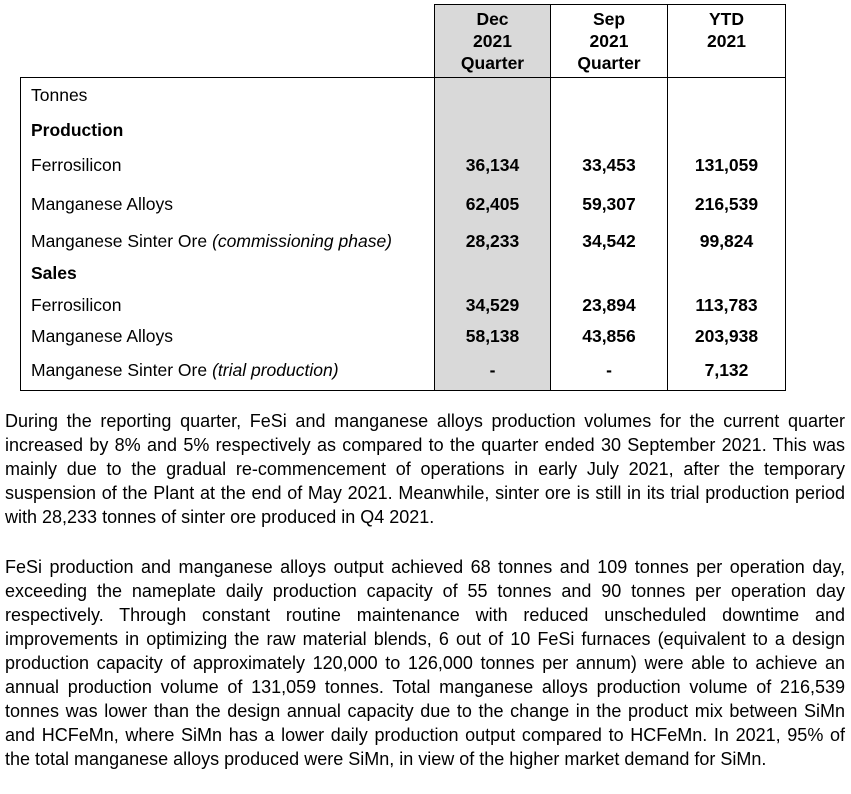  I want to click on row-label: Production, so click(227, 130).